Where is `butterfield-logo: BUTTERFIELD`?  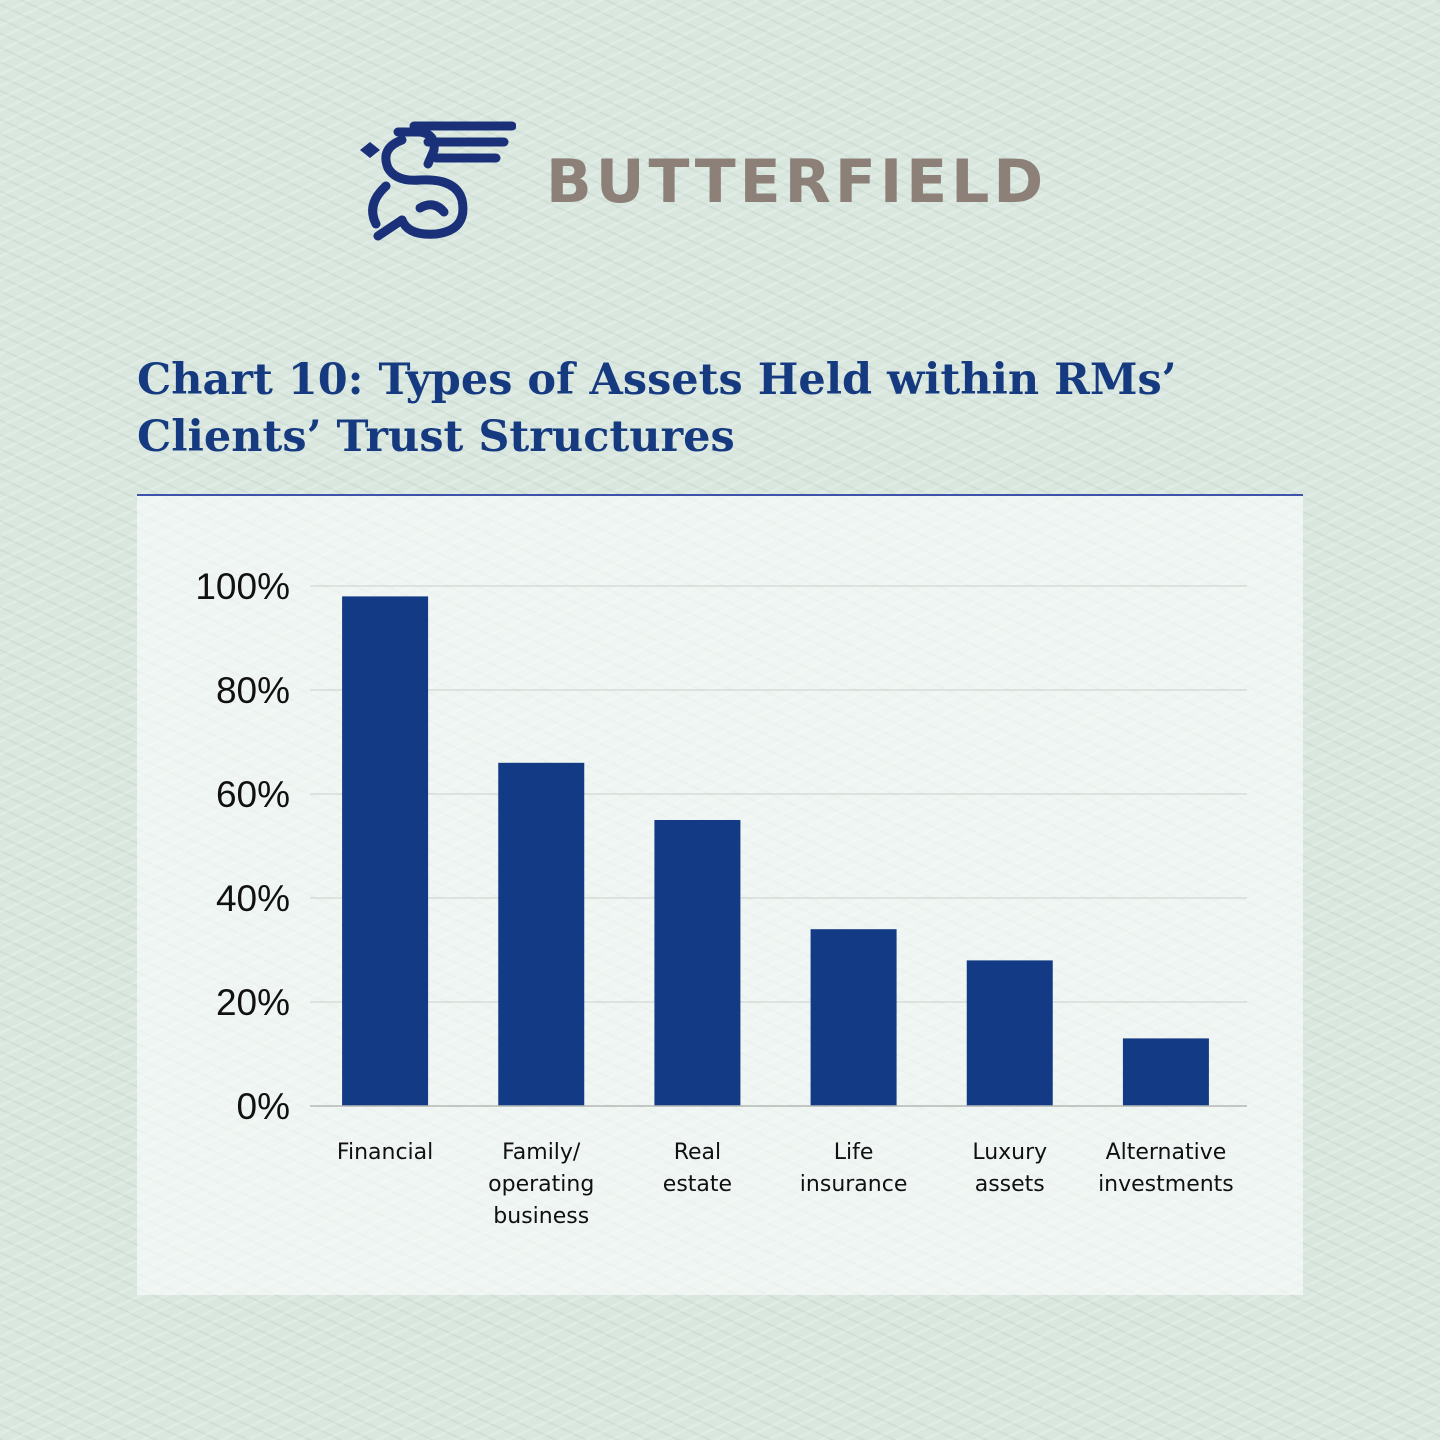 butterfield-logo: BUTTERFIELD is located at coordinates (728, 182).